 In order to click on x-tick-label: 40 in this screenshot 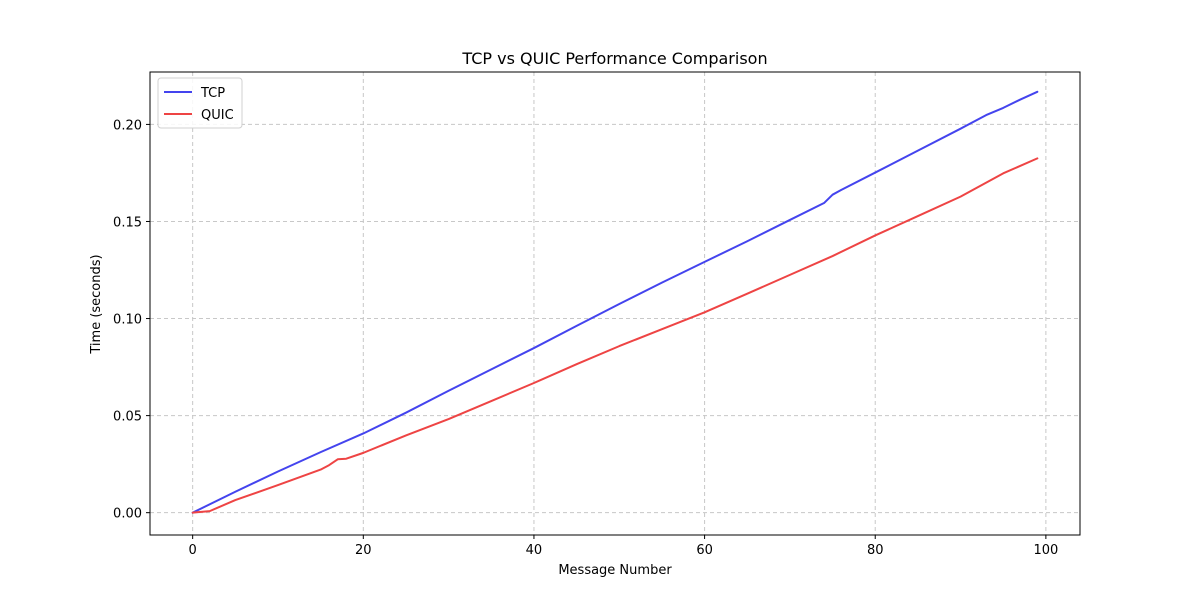, I will do `click(534, 550)`.